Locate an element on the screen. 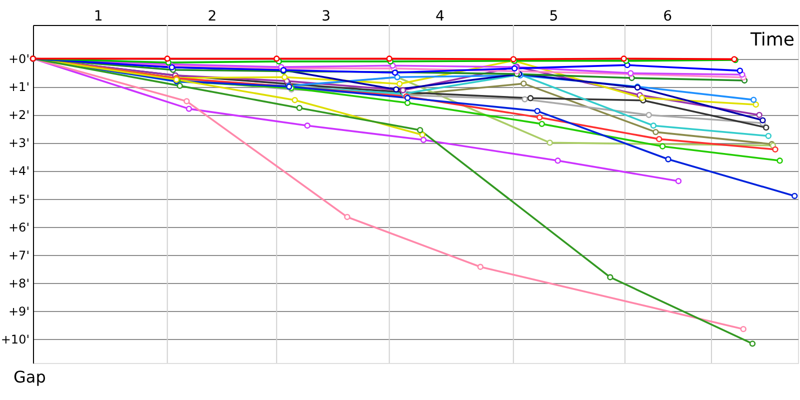 The height and width of the screenshot is (400, 800). y-tick-label: +6' is located at coordinates (19, 227).